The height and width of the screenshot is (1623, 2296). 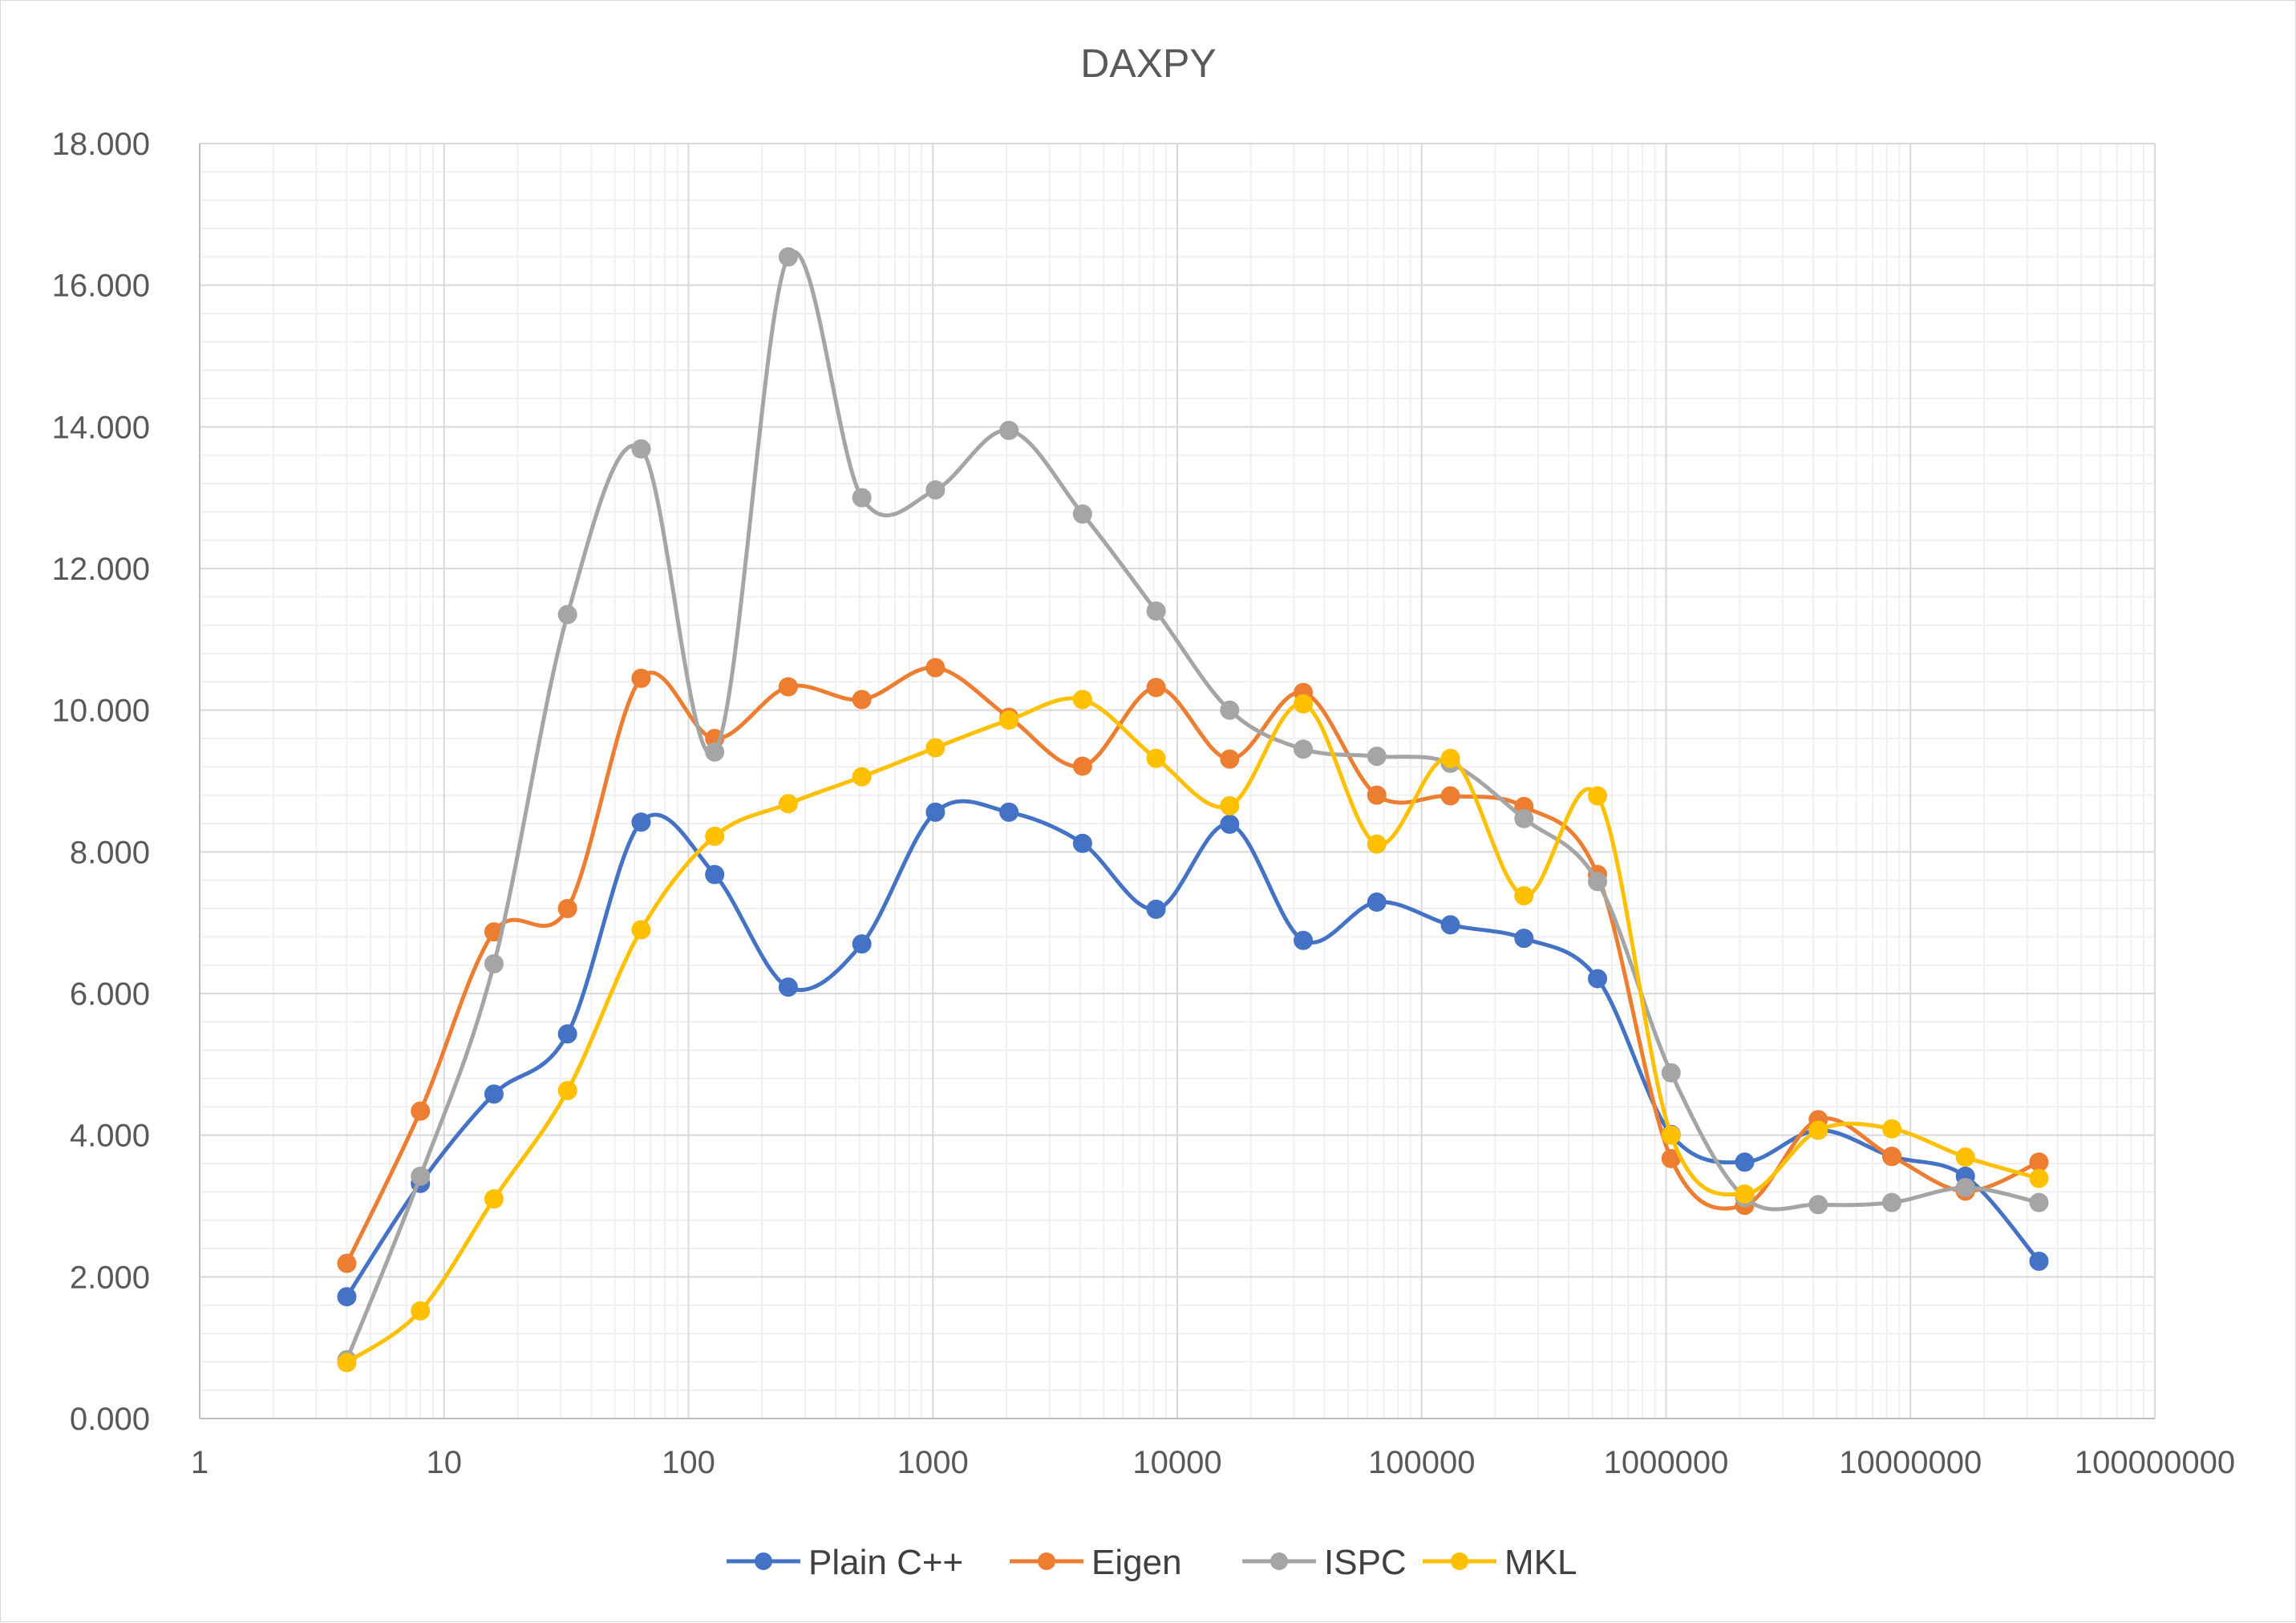 I want to click on legend-marker-mkl, so click(x=1460, y=1561).